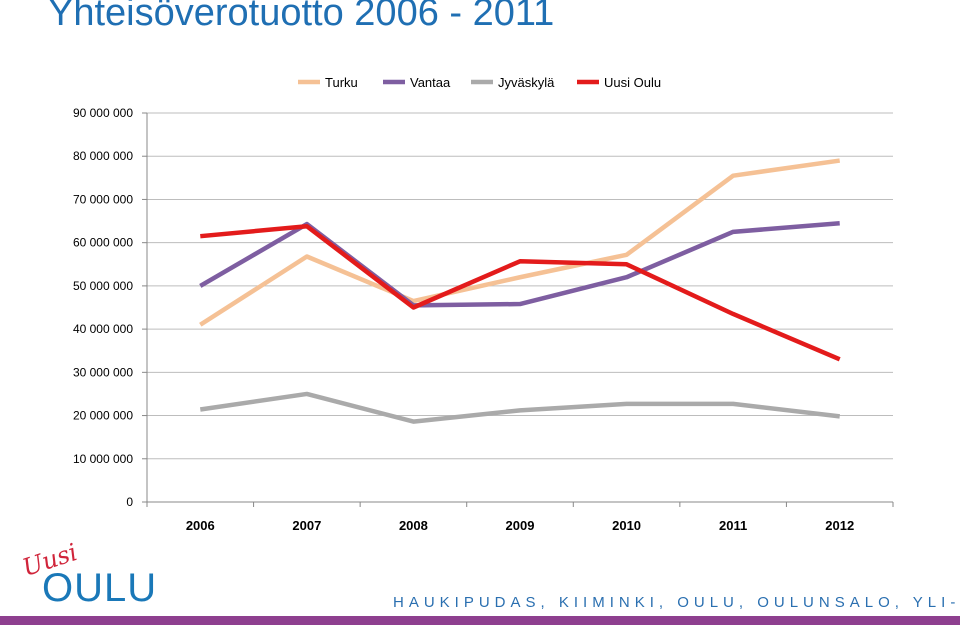 The image size is (960, 625). I want to click on series-line-uusi-oulu, so click(520, 292).